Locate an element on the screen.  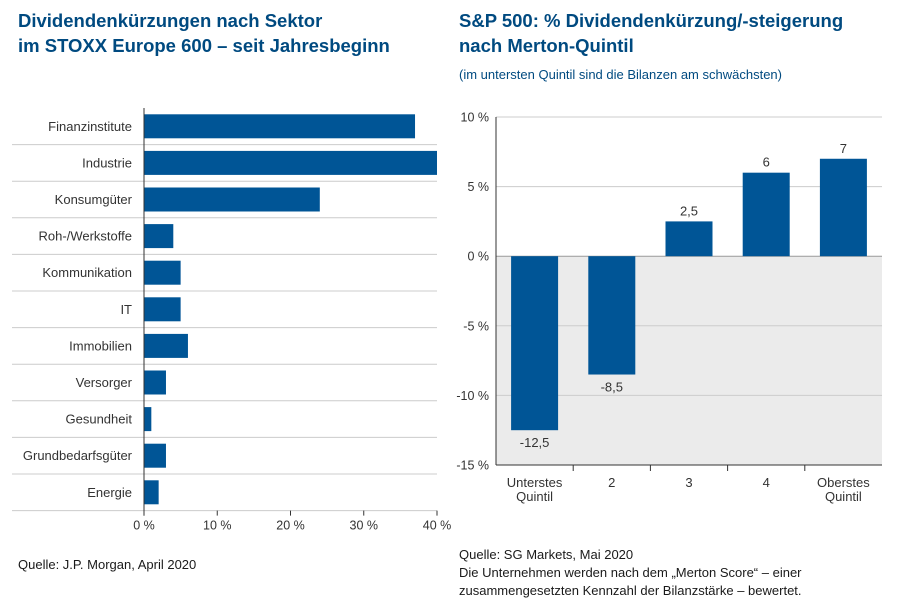
x-category-label: Unterstes is located at coordinates (535, 482).